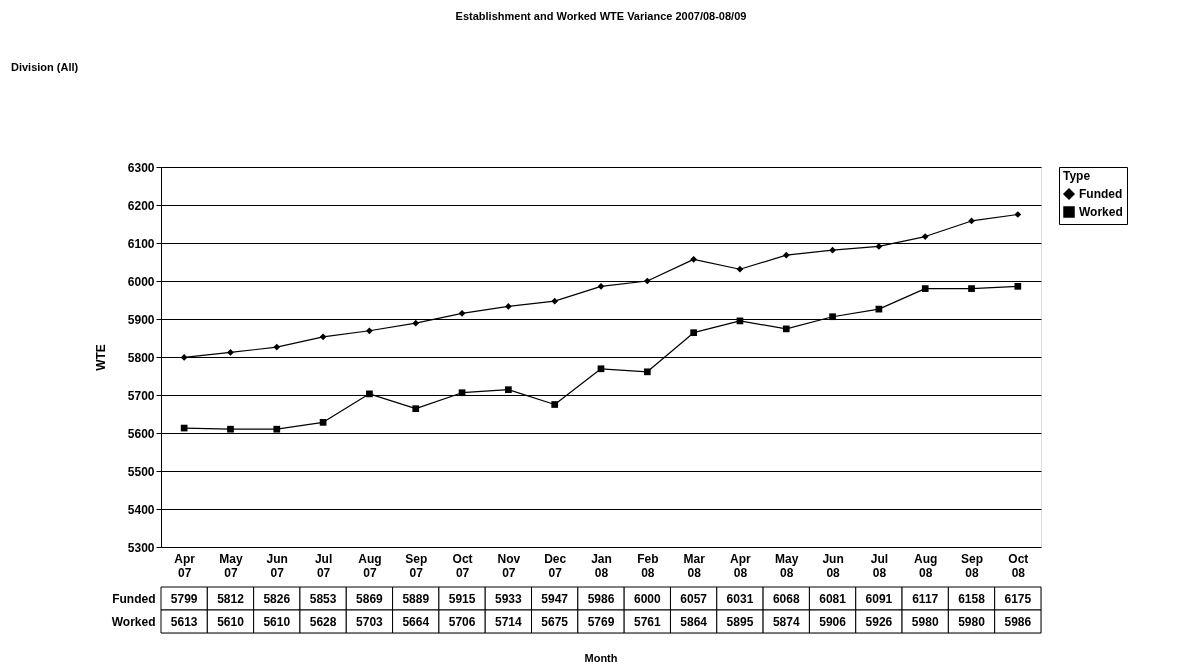  What do you see at coordinates (509, 565) in the screenshot?
I see `x-tick-label: Nov 07` at bounding box center [509, 565].